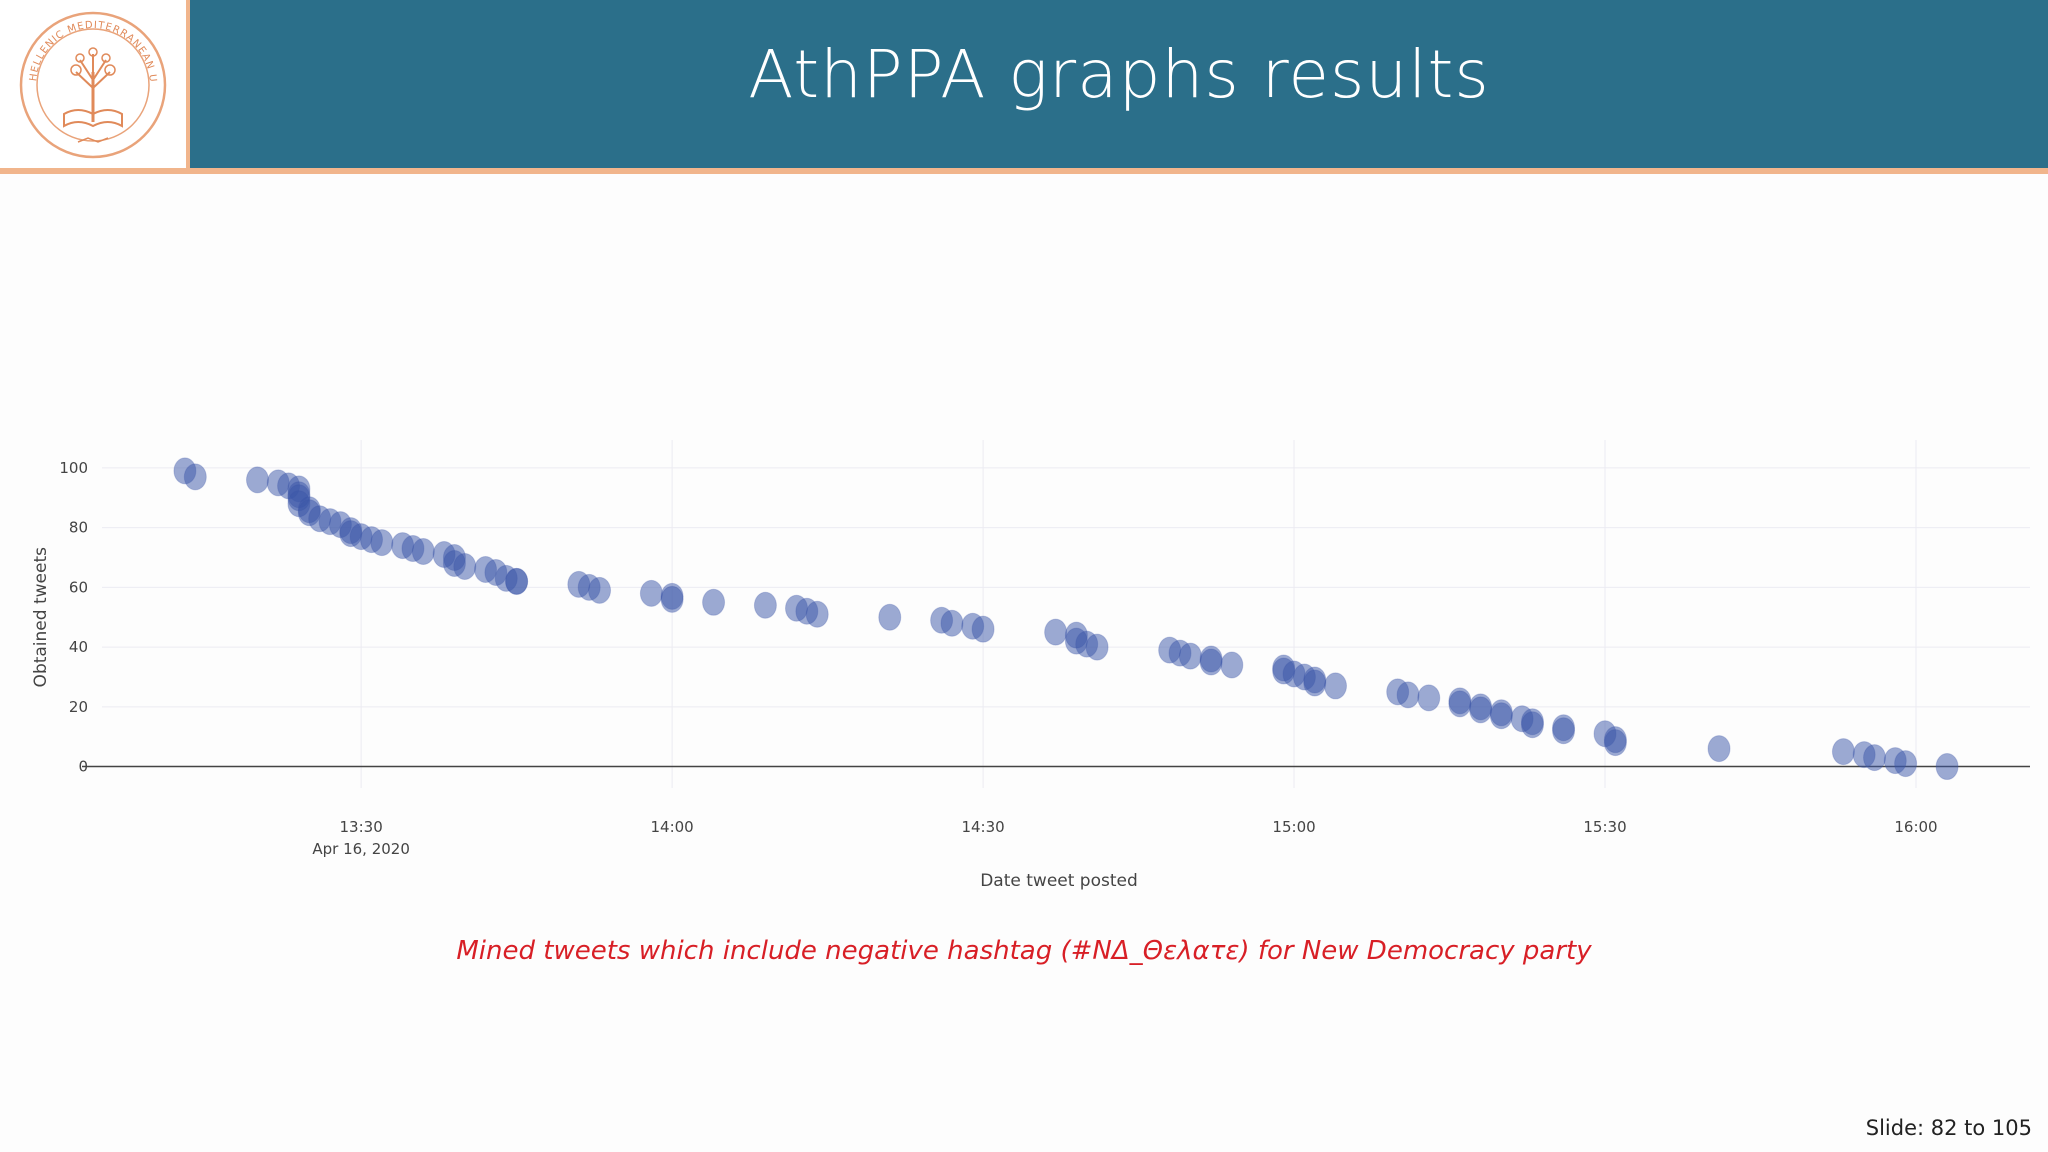 Image resolution: width=2048 pixels, height=1152 pixels. I want to click on y-axis-title: Obtained tweets, so click(41, 617).